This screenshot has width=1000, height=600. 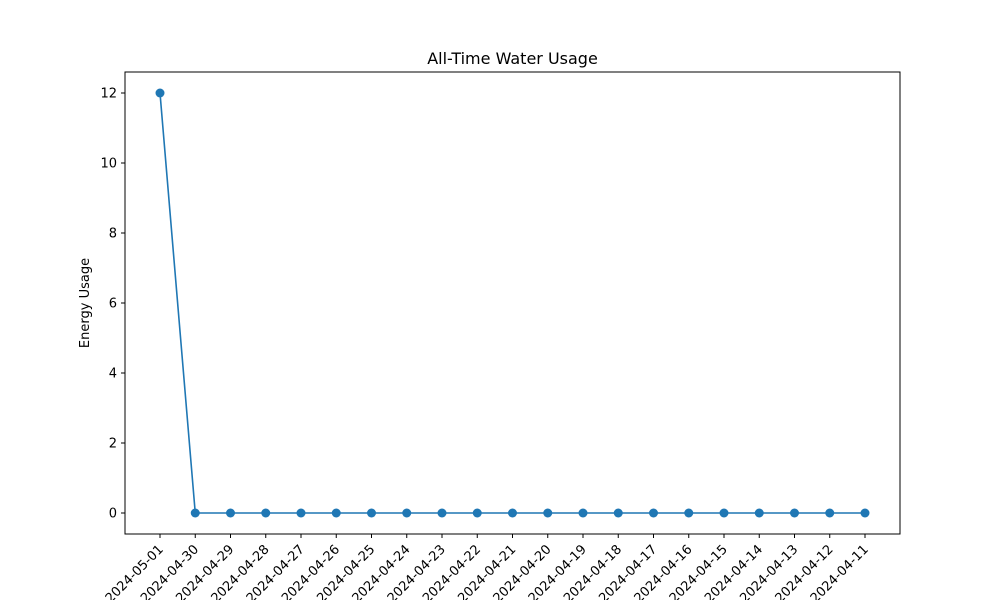 I want to click on y-tick-label: 10, so click(x=108, y=164).